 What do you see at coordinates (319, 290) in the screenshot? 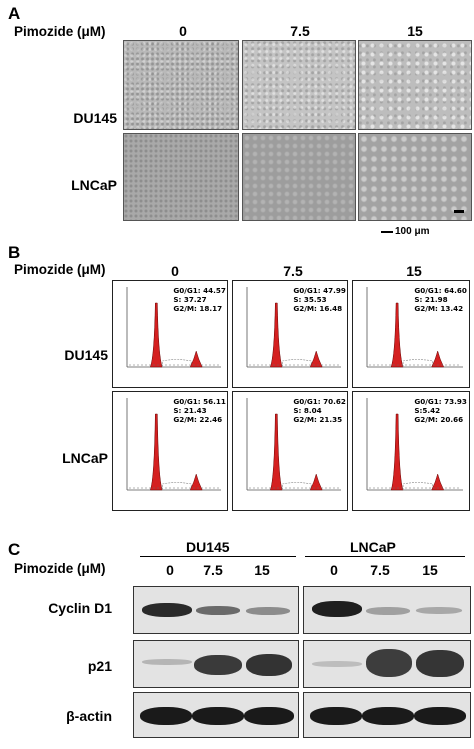
I see `stat-g0g1: G0/G1: 47.99` at bounding box center [319, 290].